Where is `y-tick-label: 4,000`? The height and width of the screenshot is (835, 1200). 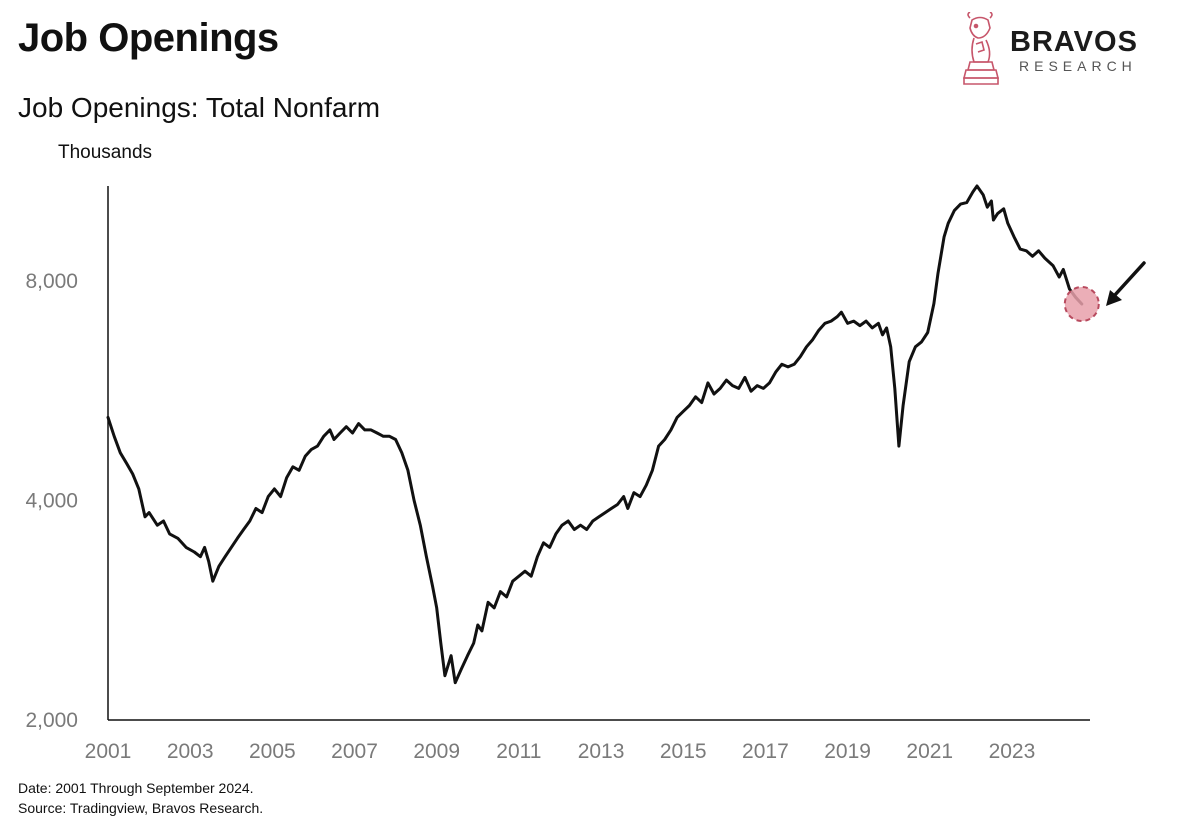 y-tick-label: 4,000 is located at coordinates (51, 501).